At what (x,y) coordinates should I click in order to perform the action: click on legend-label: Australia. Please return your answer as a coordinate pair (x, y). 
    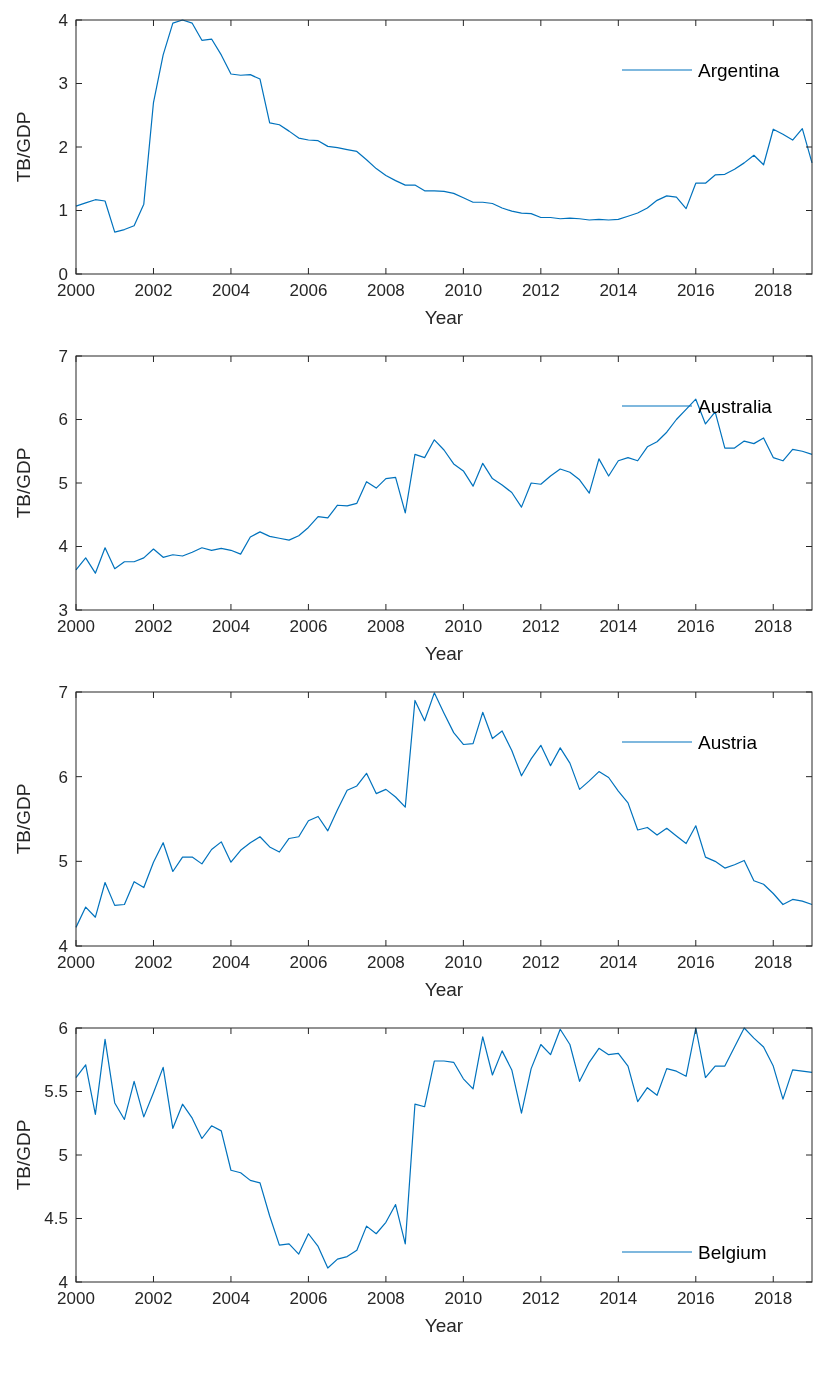
    Looking at the image, I should click on (735, 406).